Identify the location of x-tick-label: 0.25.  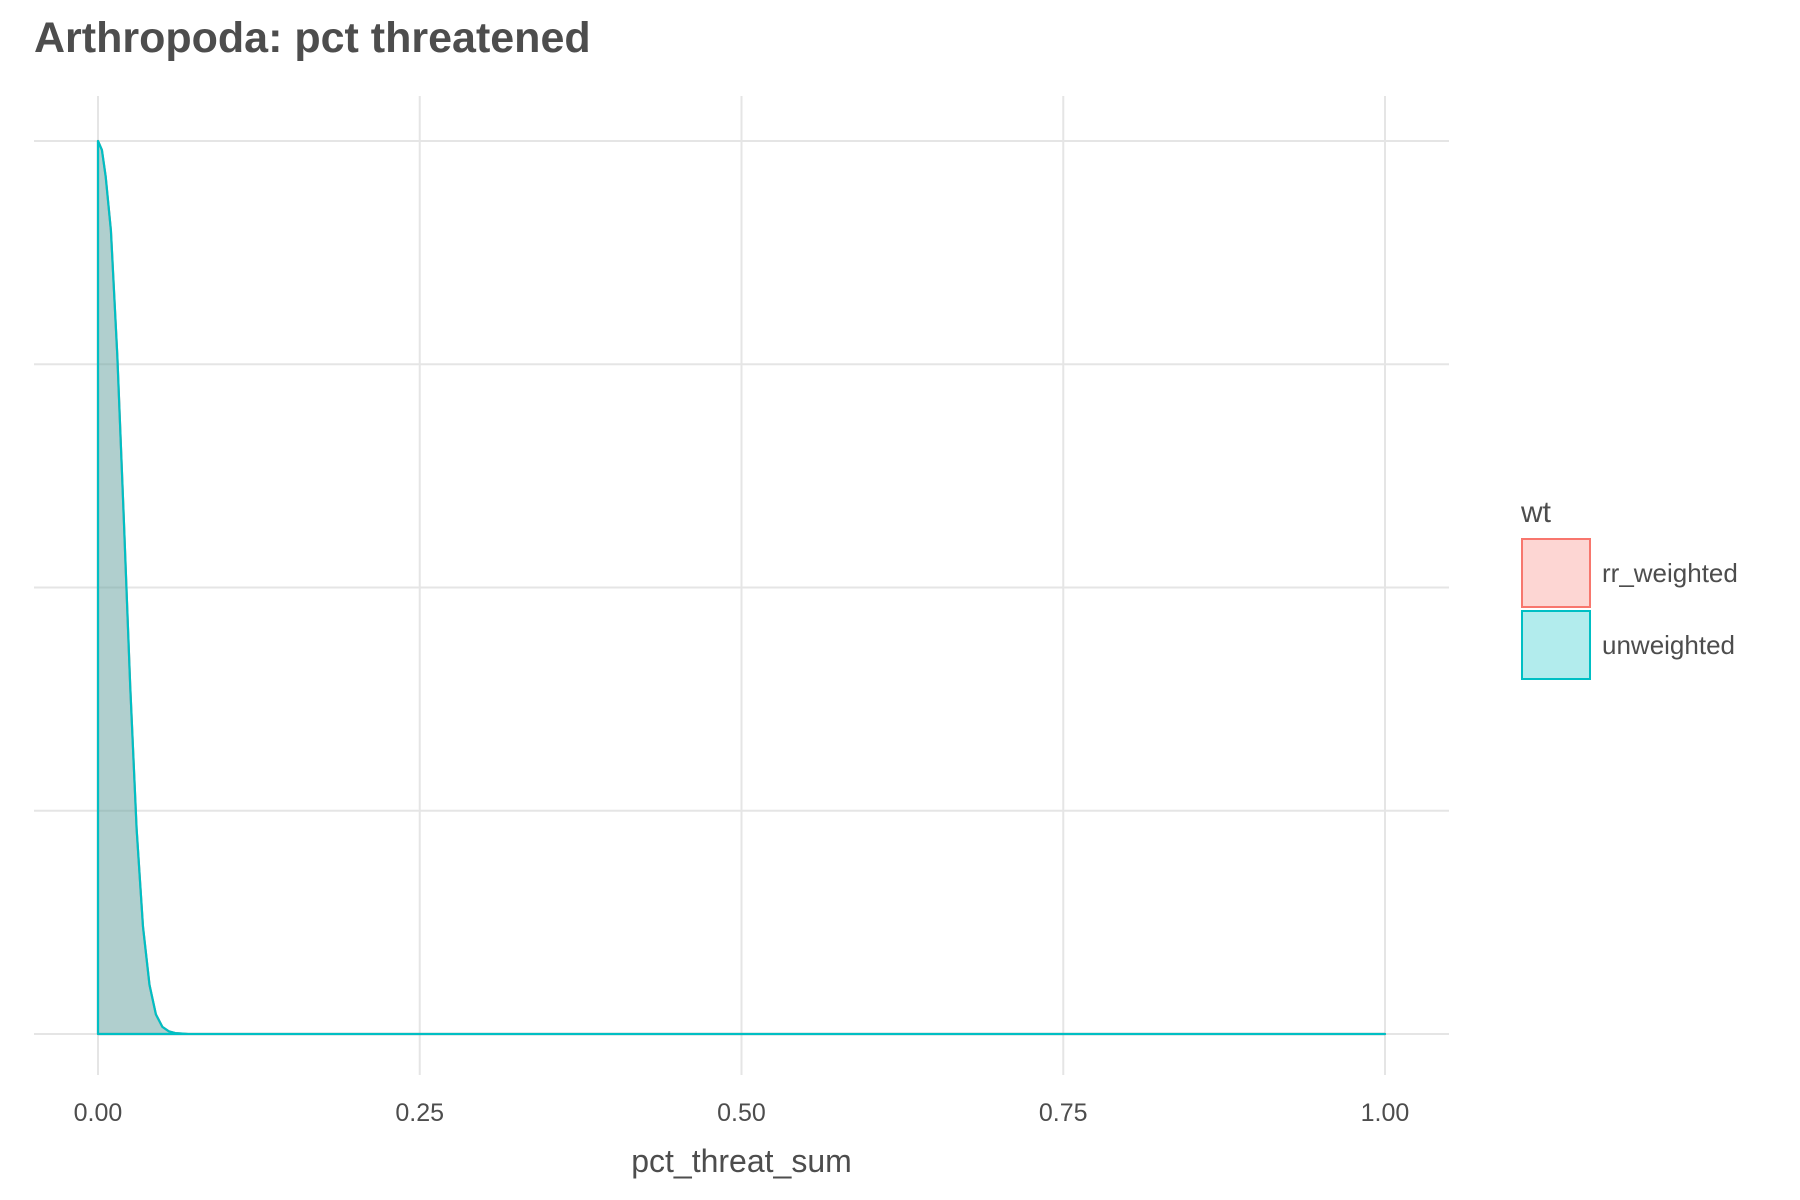
(419, 1113).